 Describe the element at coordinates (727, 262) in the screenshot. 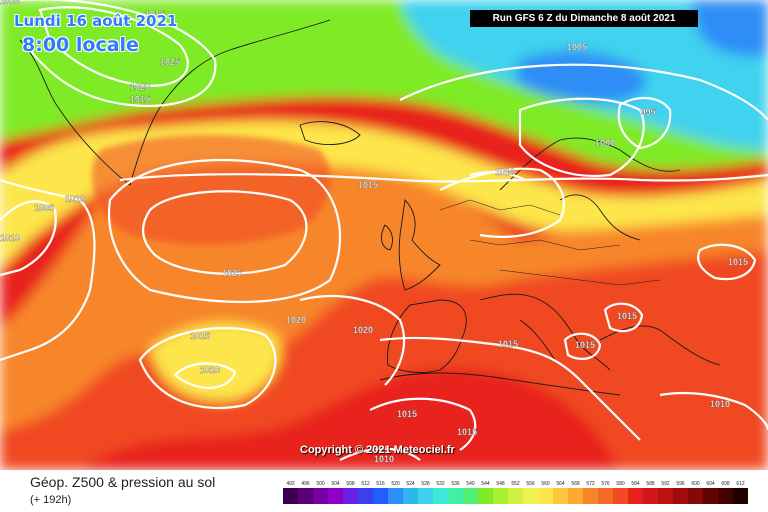

I see `isobar-1015-east` at that location.